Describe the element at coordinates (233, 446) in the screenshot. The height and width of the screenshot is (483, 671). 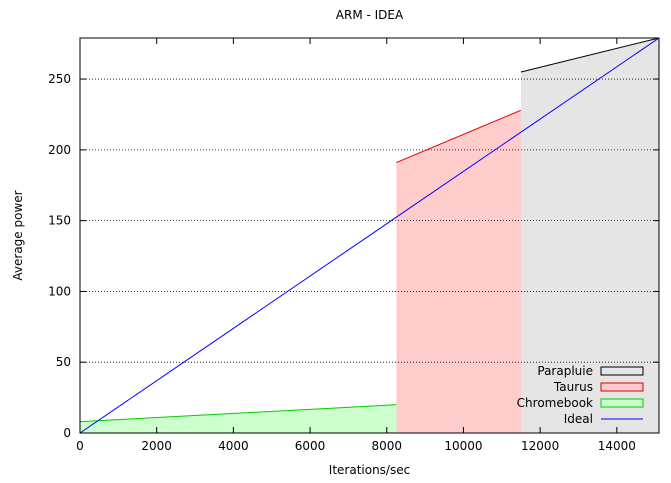
I see `x-tick-label: 4000` at that location.